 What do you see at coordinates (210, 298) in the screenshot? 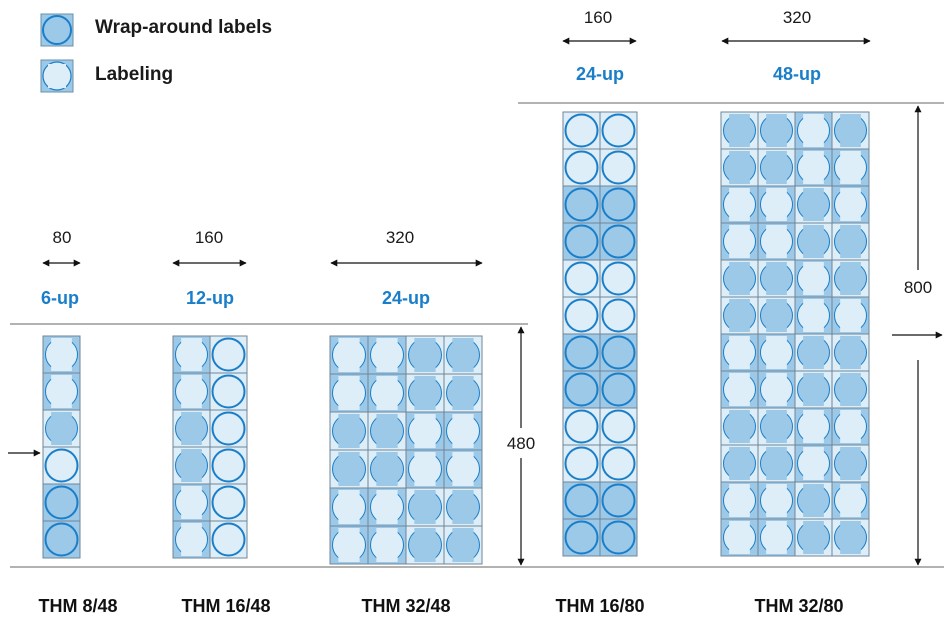
I see `format-label-thm-16-48: 12-up` at bounding box center [210, 298].